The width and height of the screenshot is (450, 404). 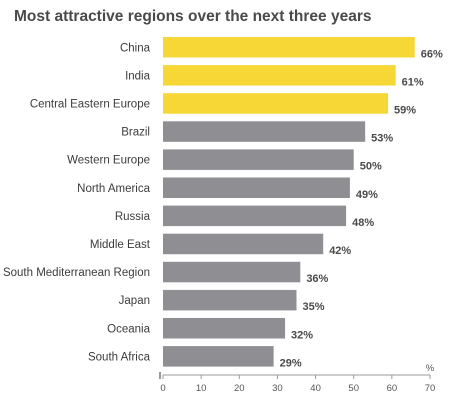 I want to click on value-label: 53%, so click(x=382, y=139).